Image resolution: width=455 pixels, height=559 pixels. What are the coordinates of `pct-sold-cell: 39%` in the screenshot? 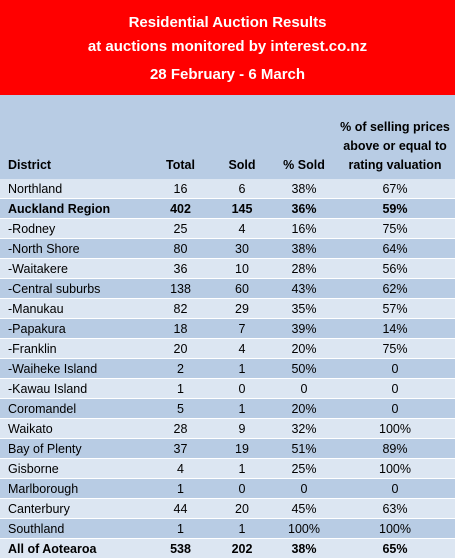 It's located at (304, 328).